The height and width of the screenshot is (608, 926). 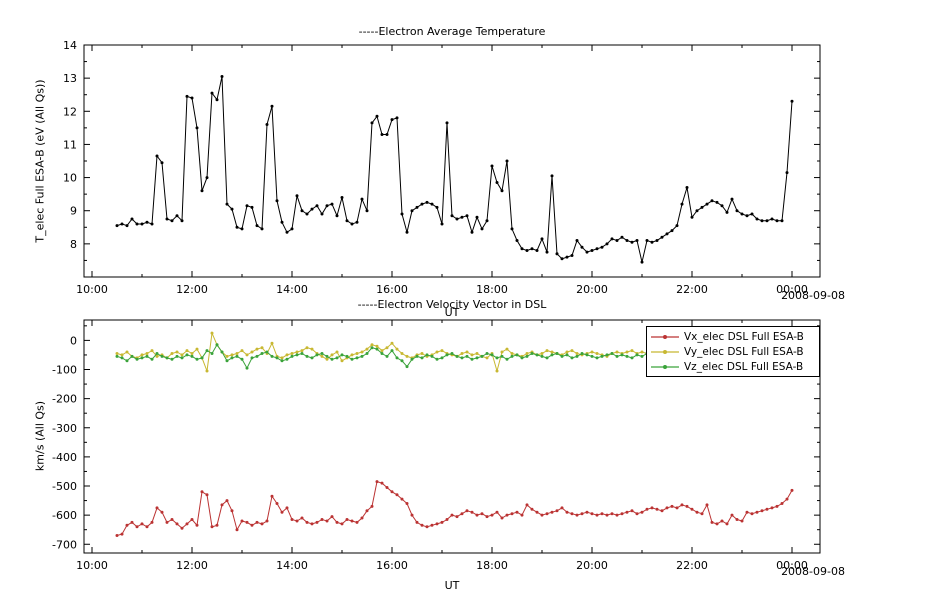 I want to click on temperature-x-axis-label: UT, so click(x=452, y=312).